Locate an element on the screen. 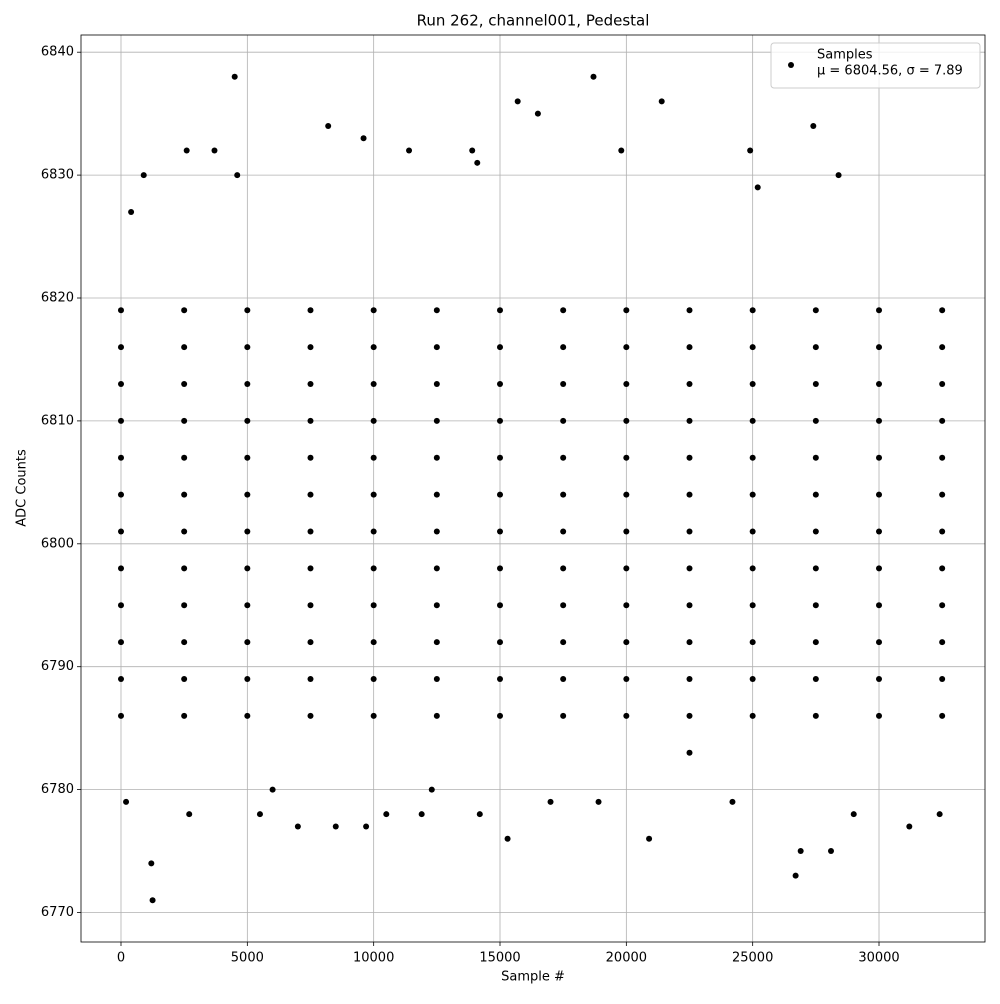 This screenshot has height=1004, width=1000. y-axis-label: ADC Counts is located at coordinates (22, 488).